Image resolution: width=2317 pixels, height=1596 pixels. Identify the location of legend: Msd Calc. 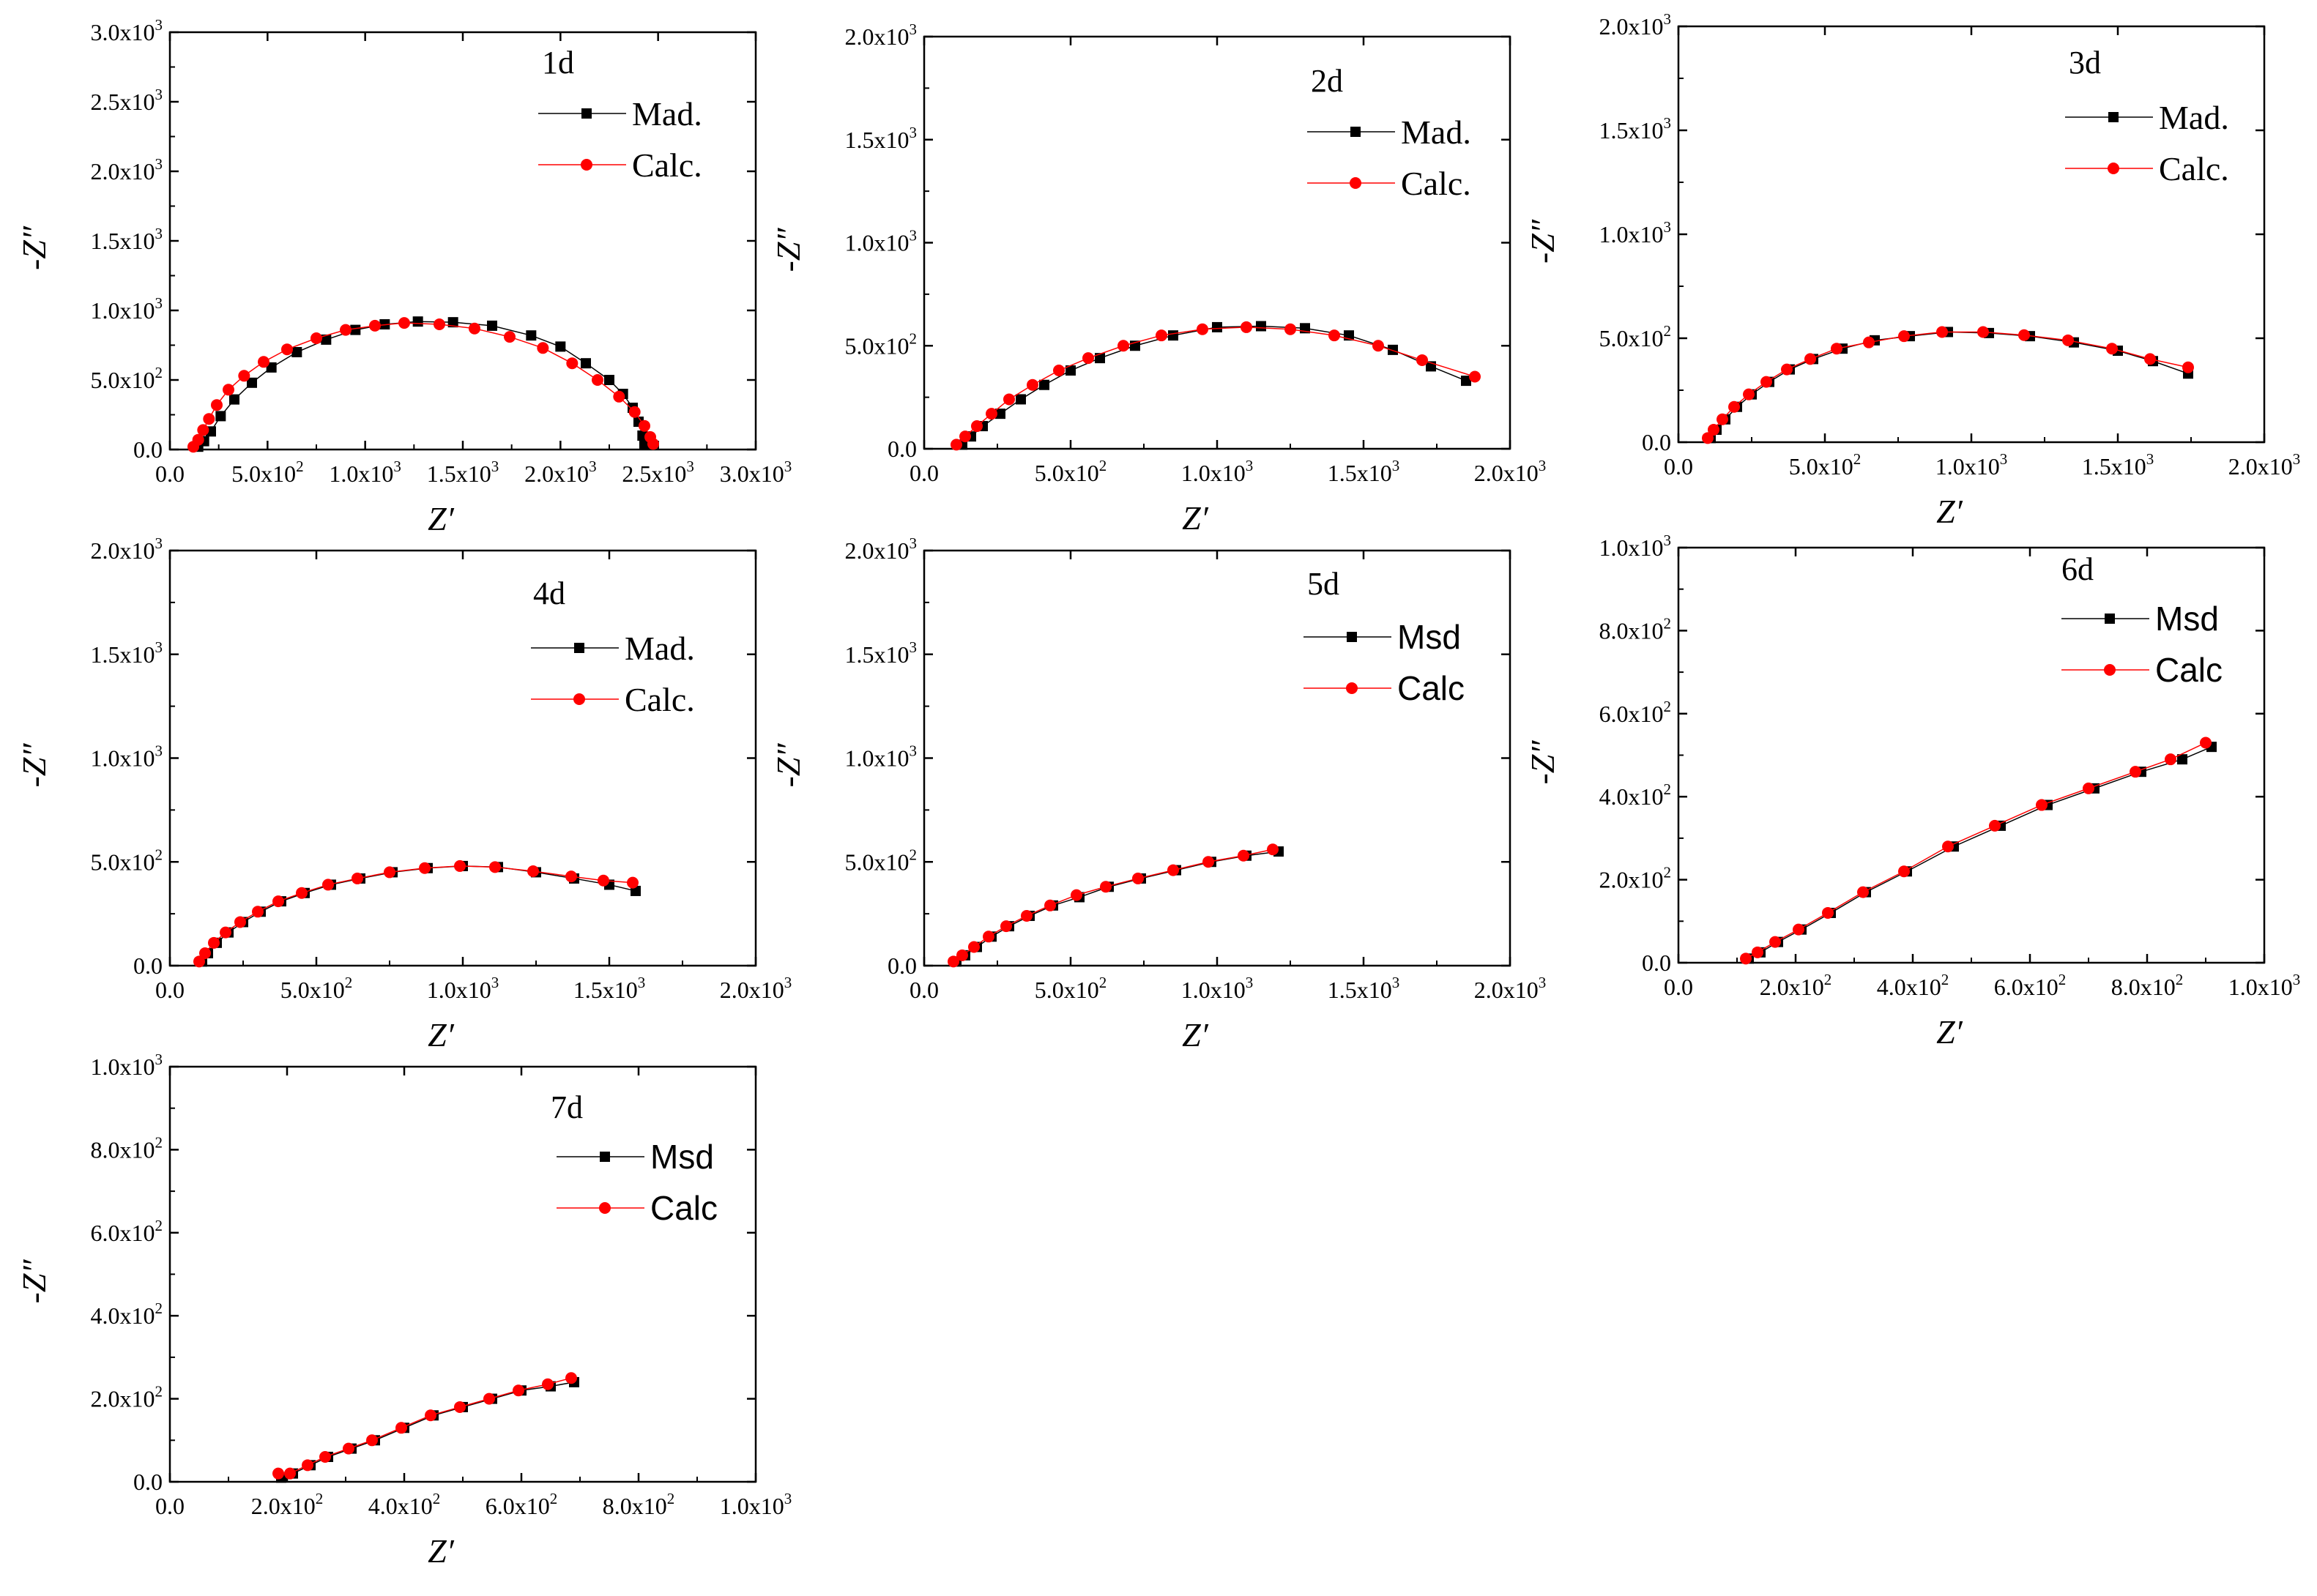
(1384, 662).